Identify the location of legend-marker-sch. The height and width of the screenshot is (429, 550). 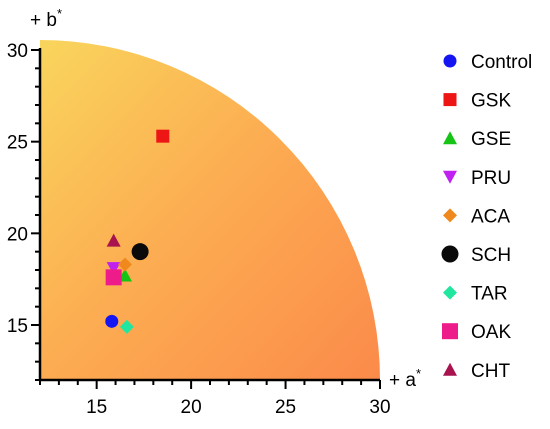
(450, 254).